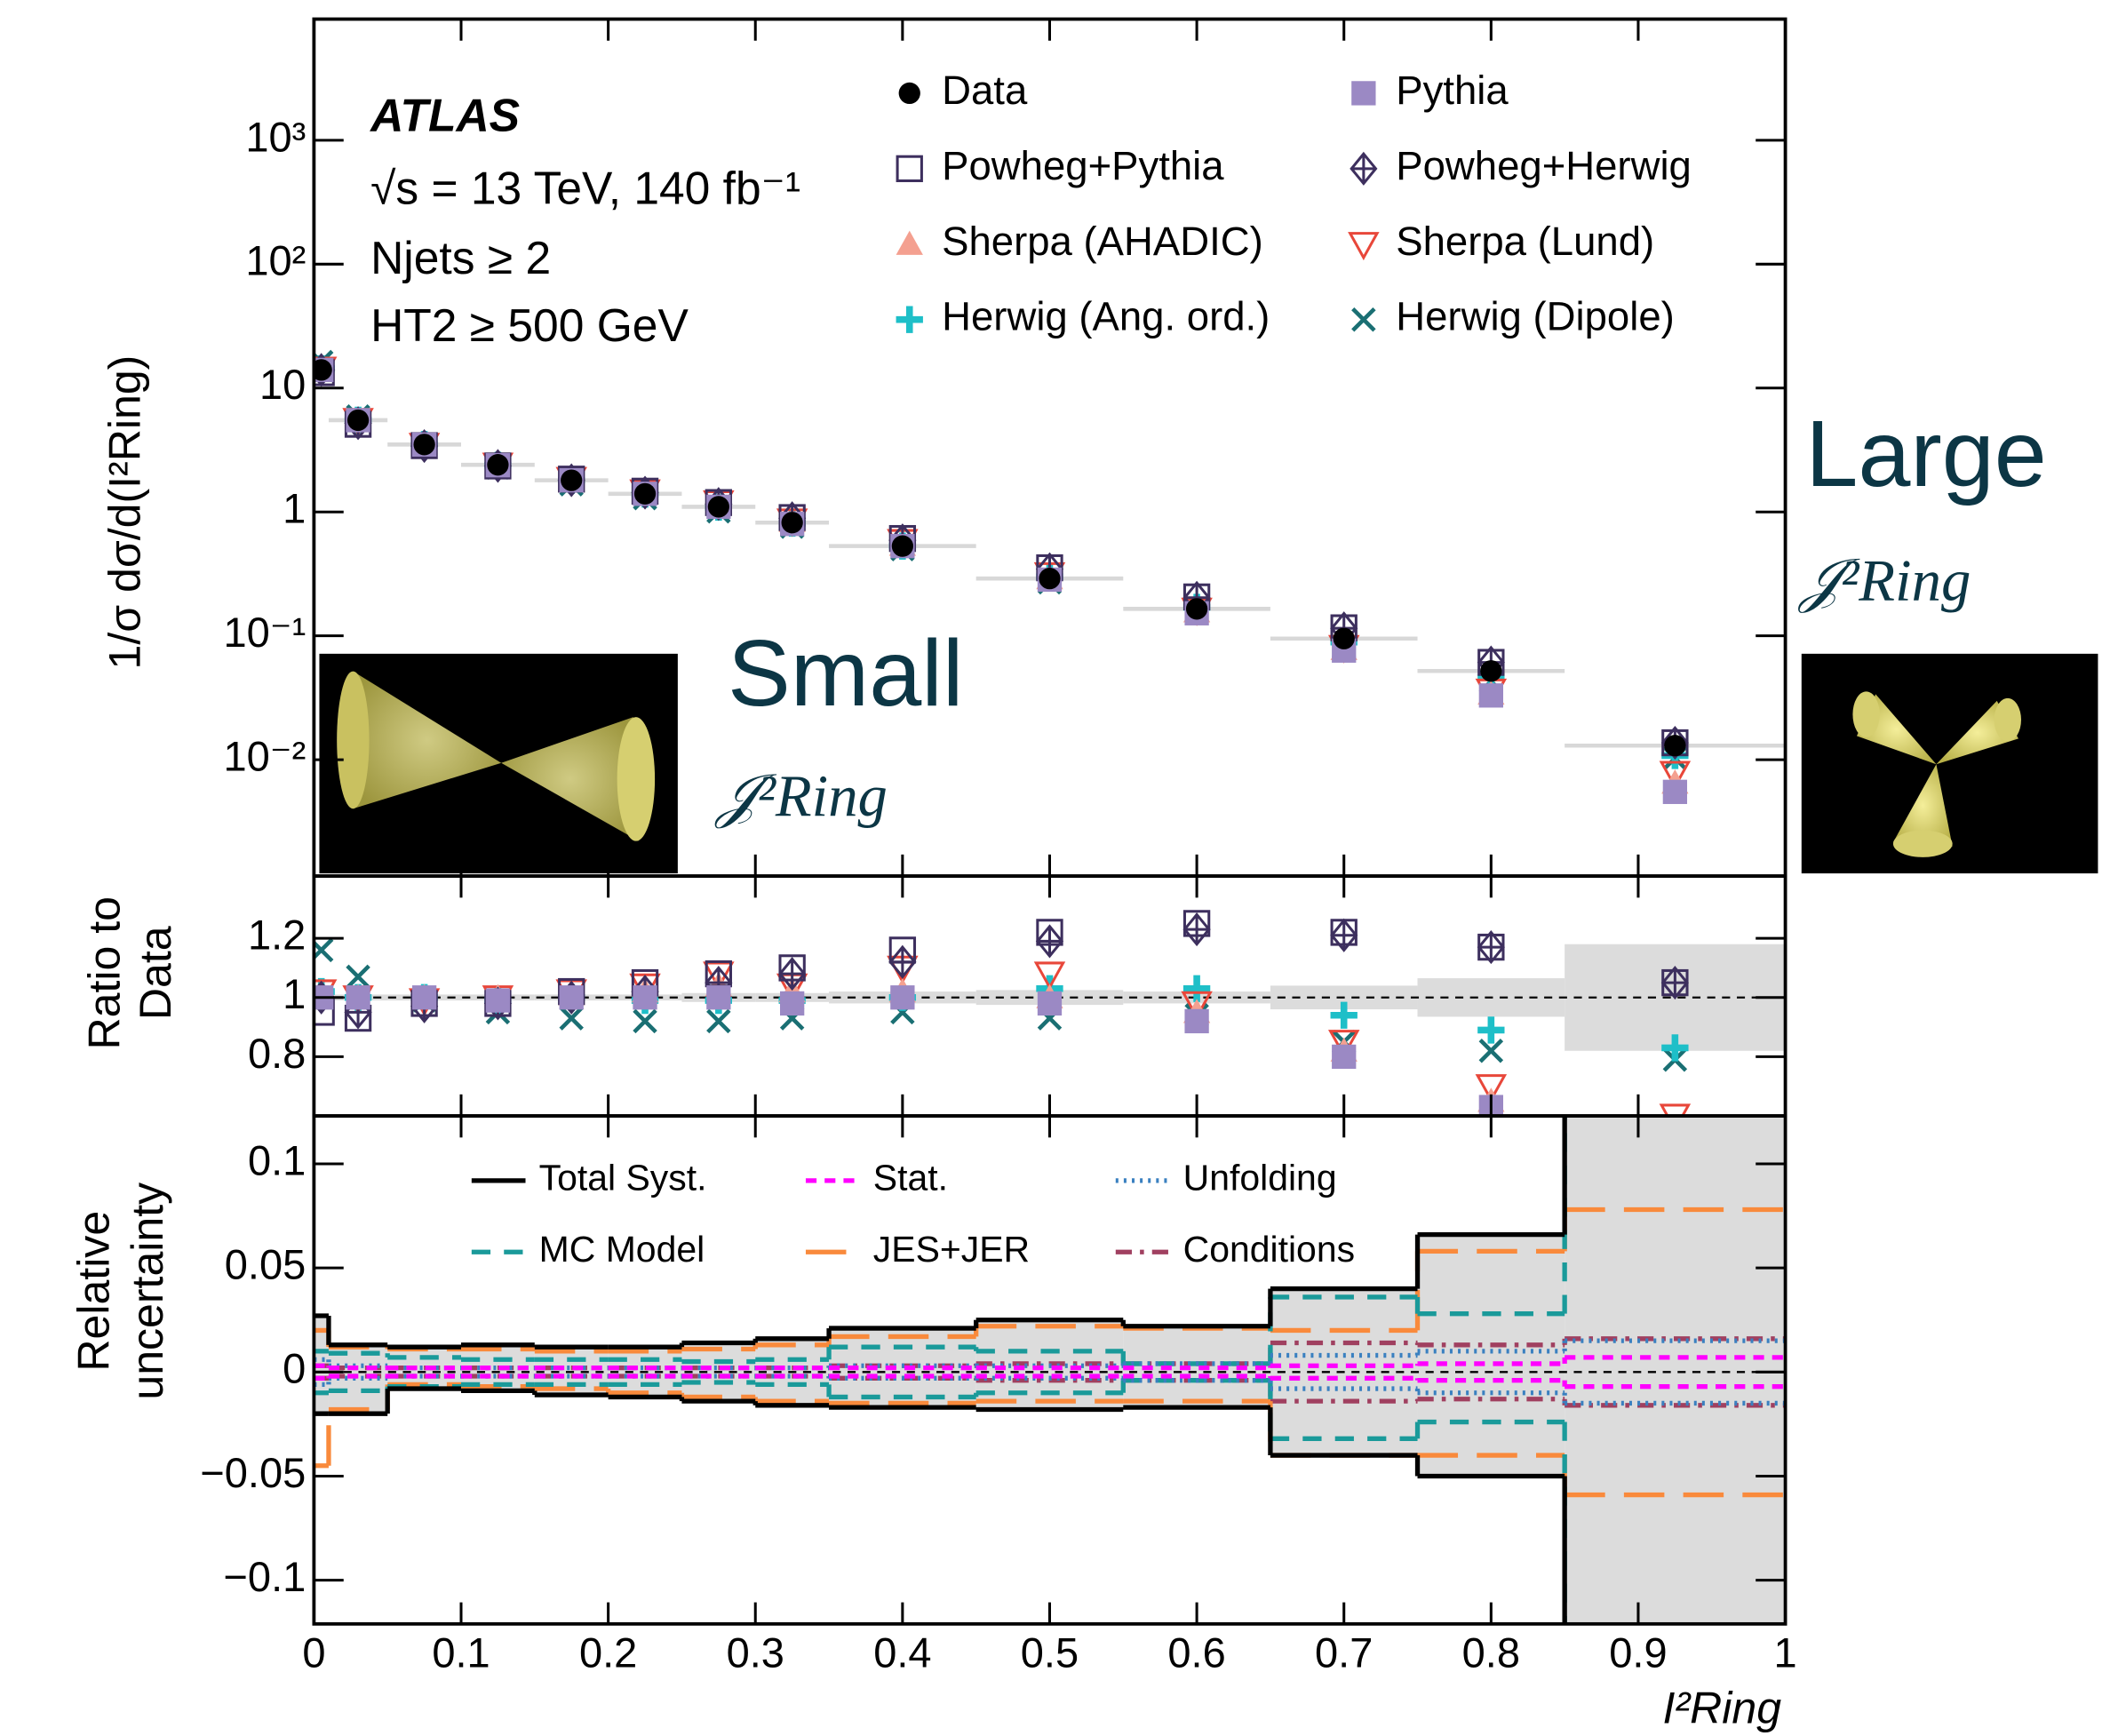 Image resolution: width=2102 pixels, height=1736 pixels. What do you see at coordinates (282, 384) in the screenshot?
I see `y-tick-label: 10` at bounding box center [282, 384].